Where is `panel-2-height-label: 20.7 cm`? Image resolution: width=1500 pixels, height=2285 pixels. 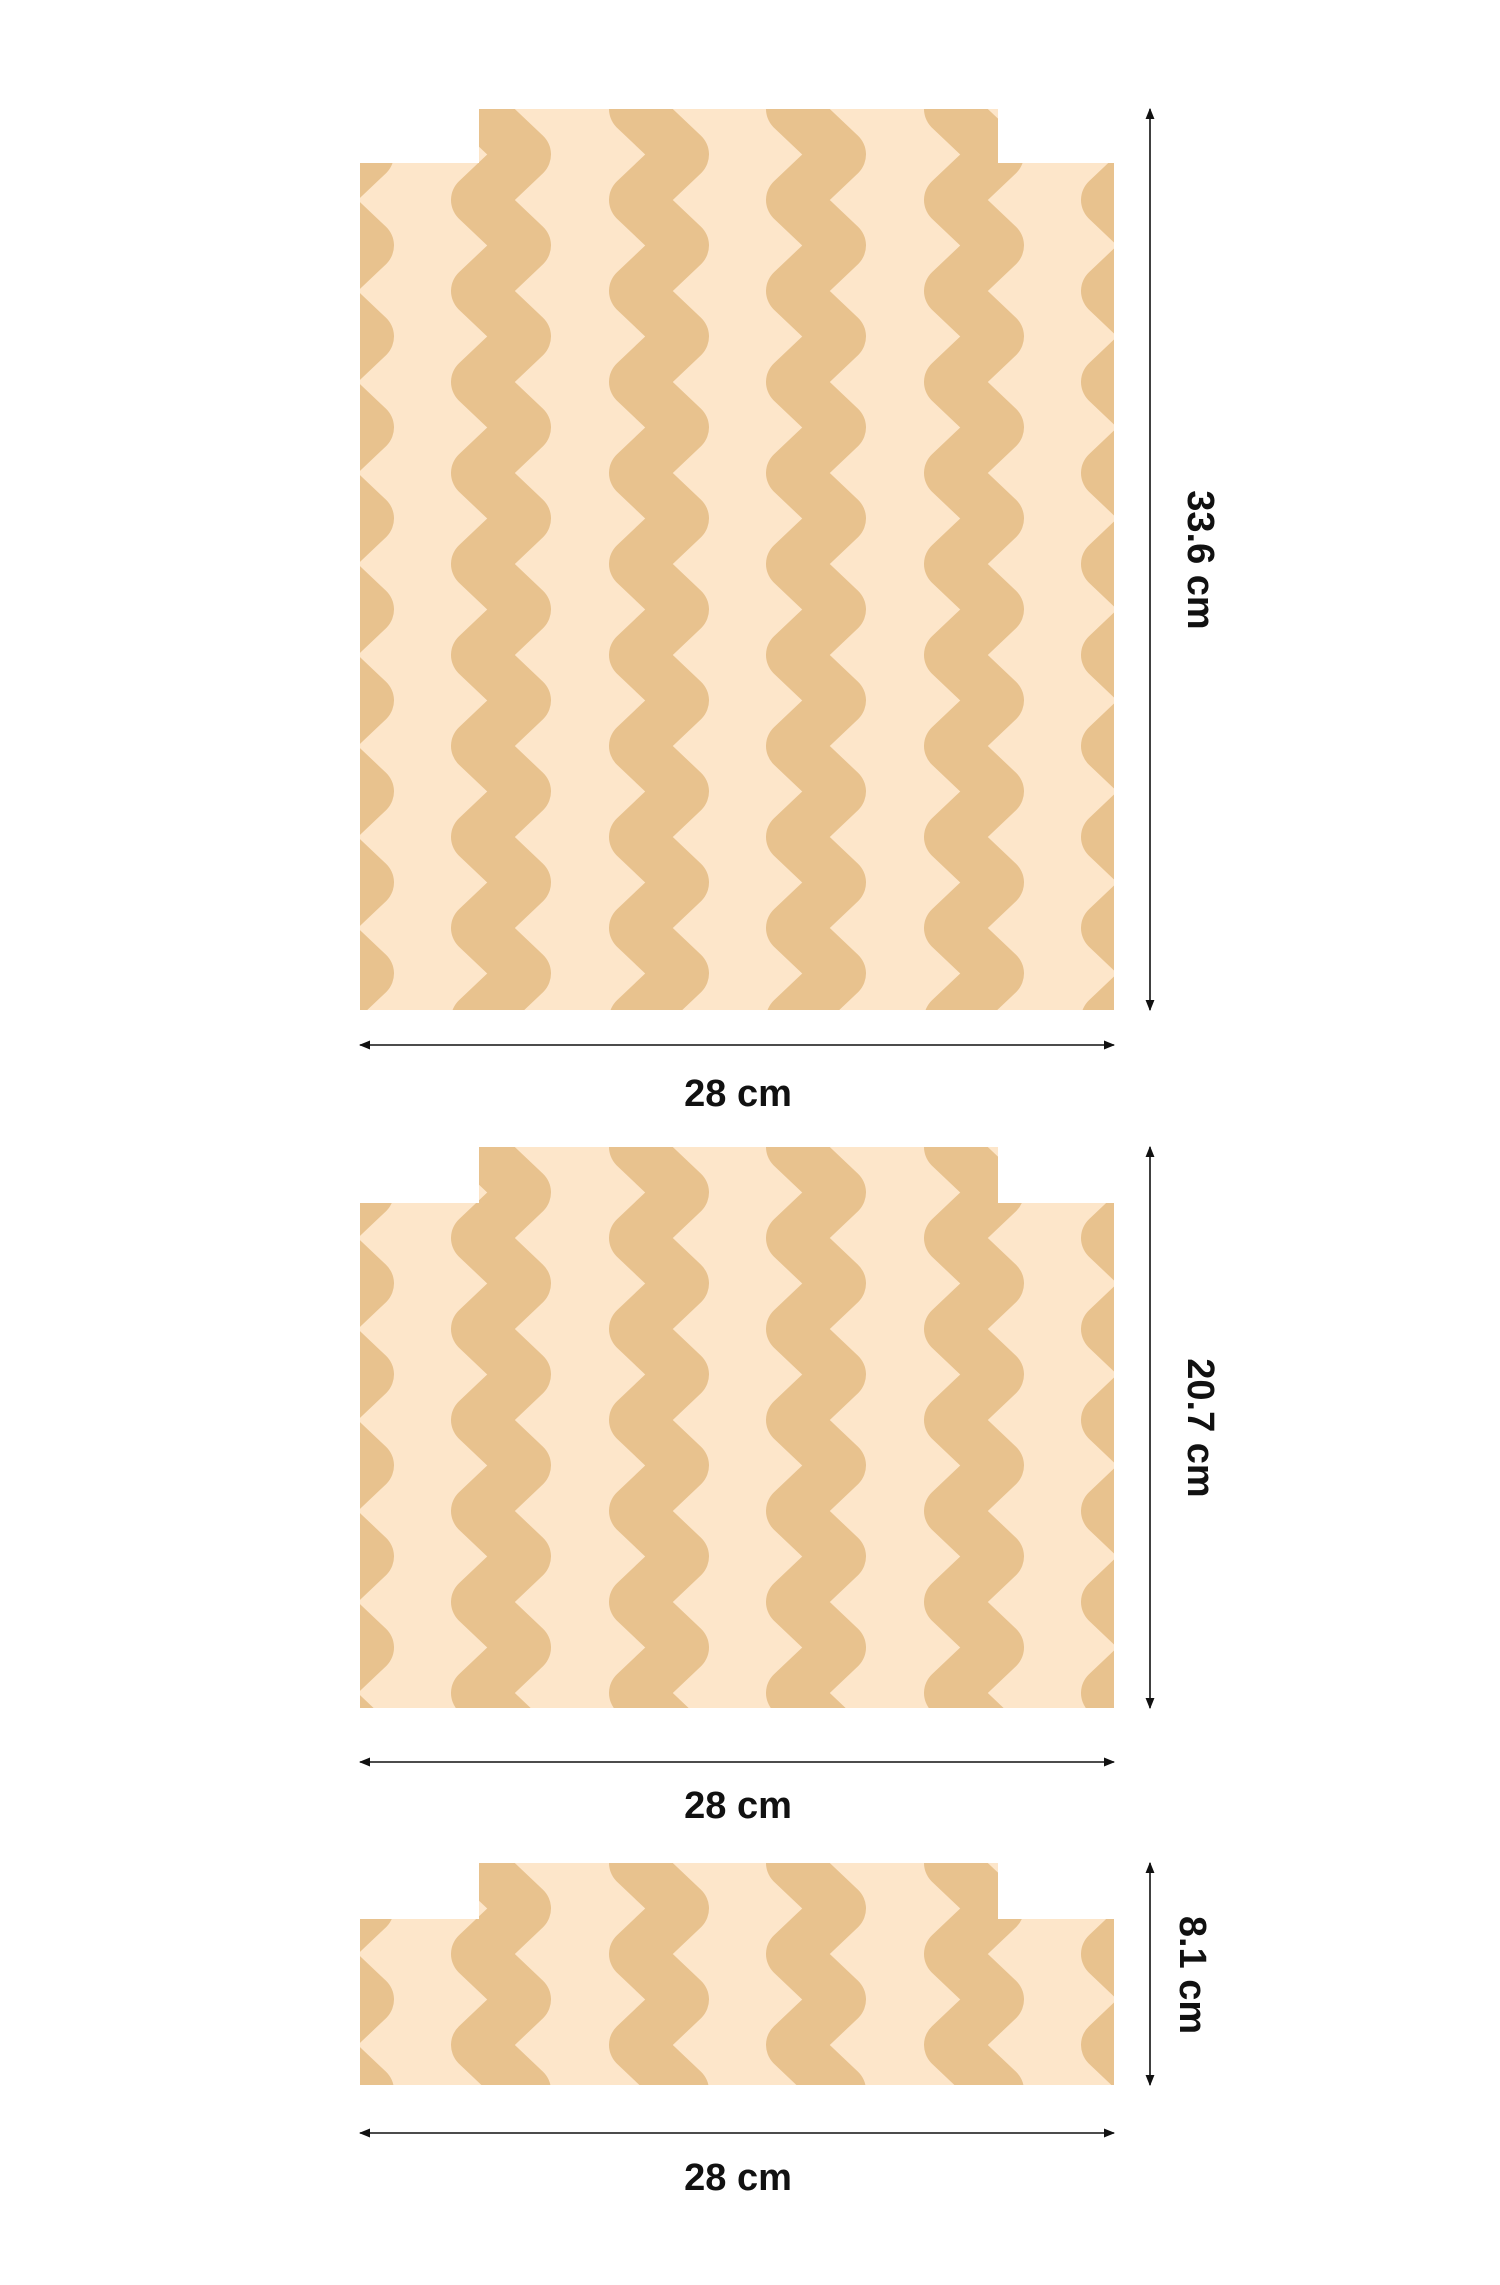 panel-2-height-label: 20.7 cm is located at coordinates (1200, 1427).